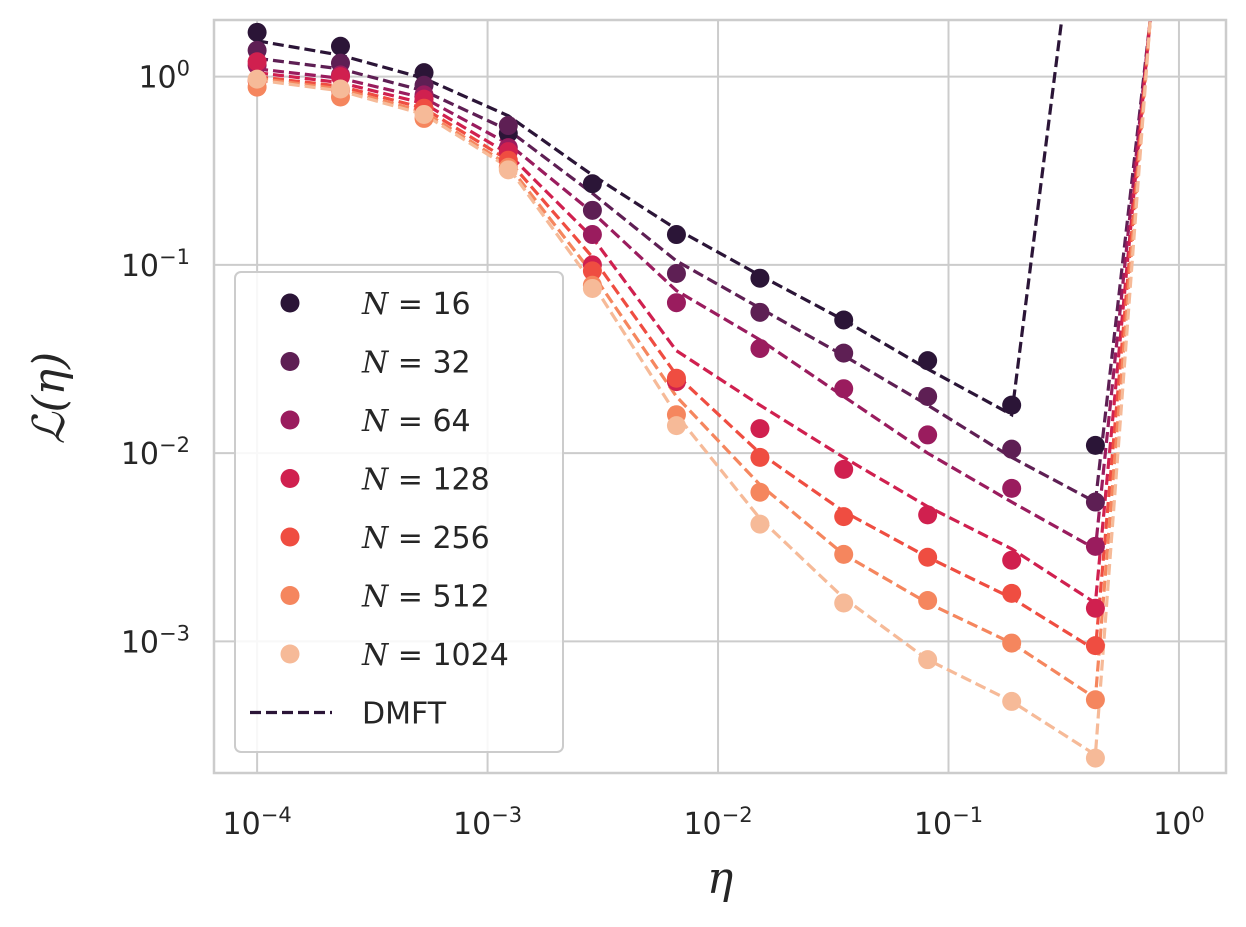 This screenshot has width=1246, height=927. I want to click on x-tick-label: 10⁰, so click(1179, 822).